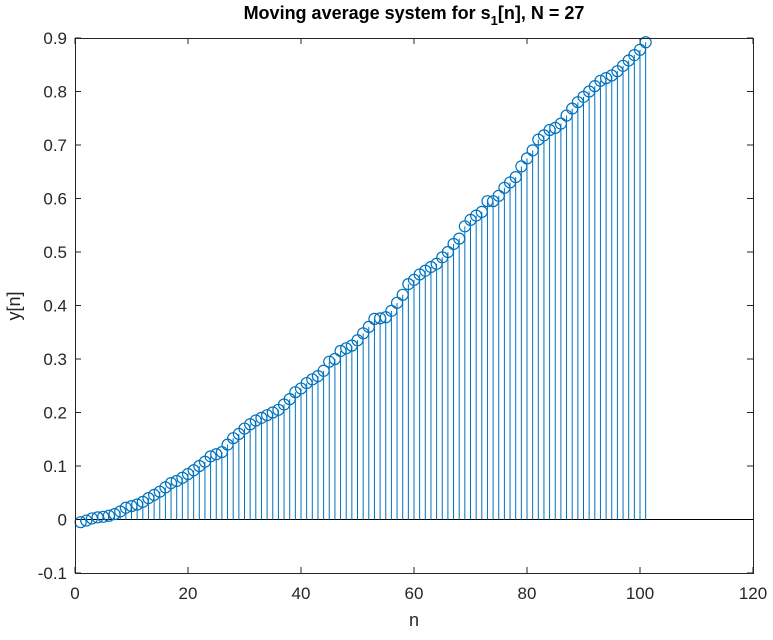 This screenshot has width=773, height=640. I want to click on y-tick-label: 0.2, so click(55, 413).